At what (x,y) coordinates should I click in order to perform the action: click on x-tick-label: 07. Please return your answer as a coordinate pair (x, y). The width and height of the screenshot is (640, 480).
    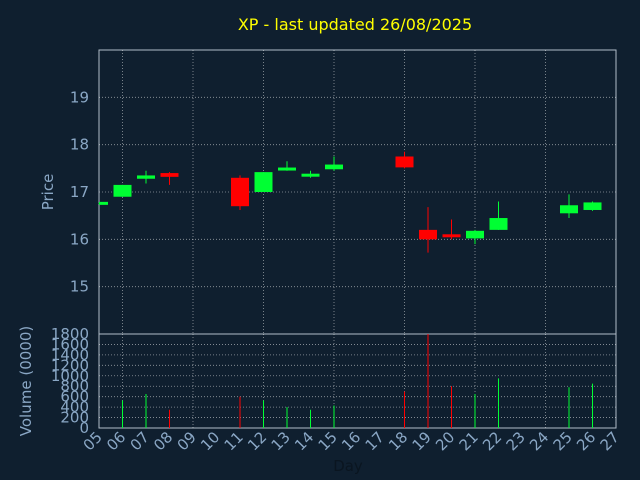
    Looking at the image, I should click on (140, 441).